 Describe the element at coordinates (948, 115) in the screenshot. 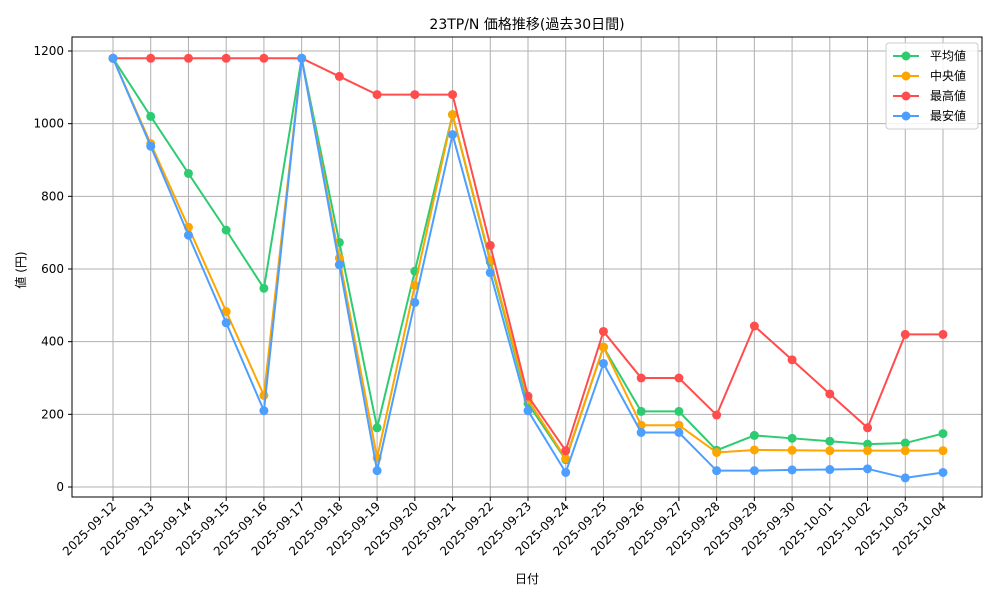

I see `legend-label: 最安値` at that location.